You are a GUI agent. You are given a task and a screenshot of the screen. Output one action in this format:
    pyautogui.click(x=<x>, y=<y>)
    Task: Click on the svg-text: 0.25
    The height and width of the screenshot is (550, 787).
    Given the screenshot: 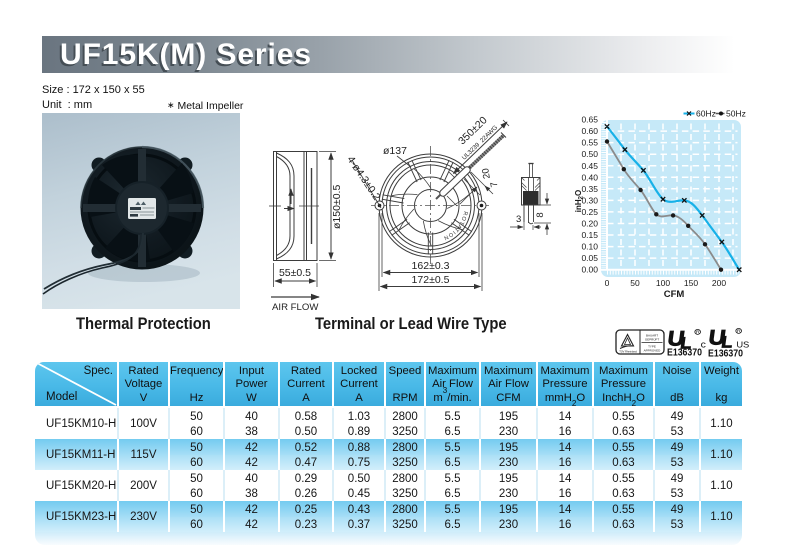 What is the action you would take?
    pyautogui.click(x=589, y=212)
    